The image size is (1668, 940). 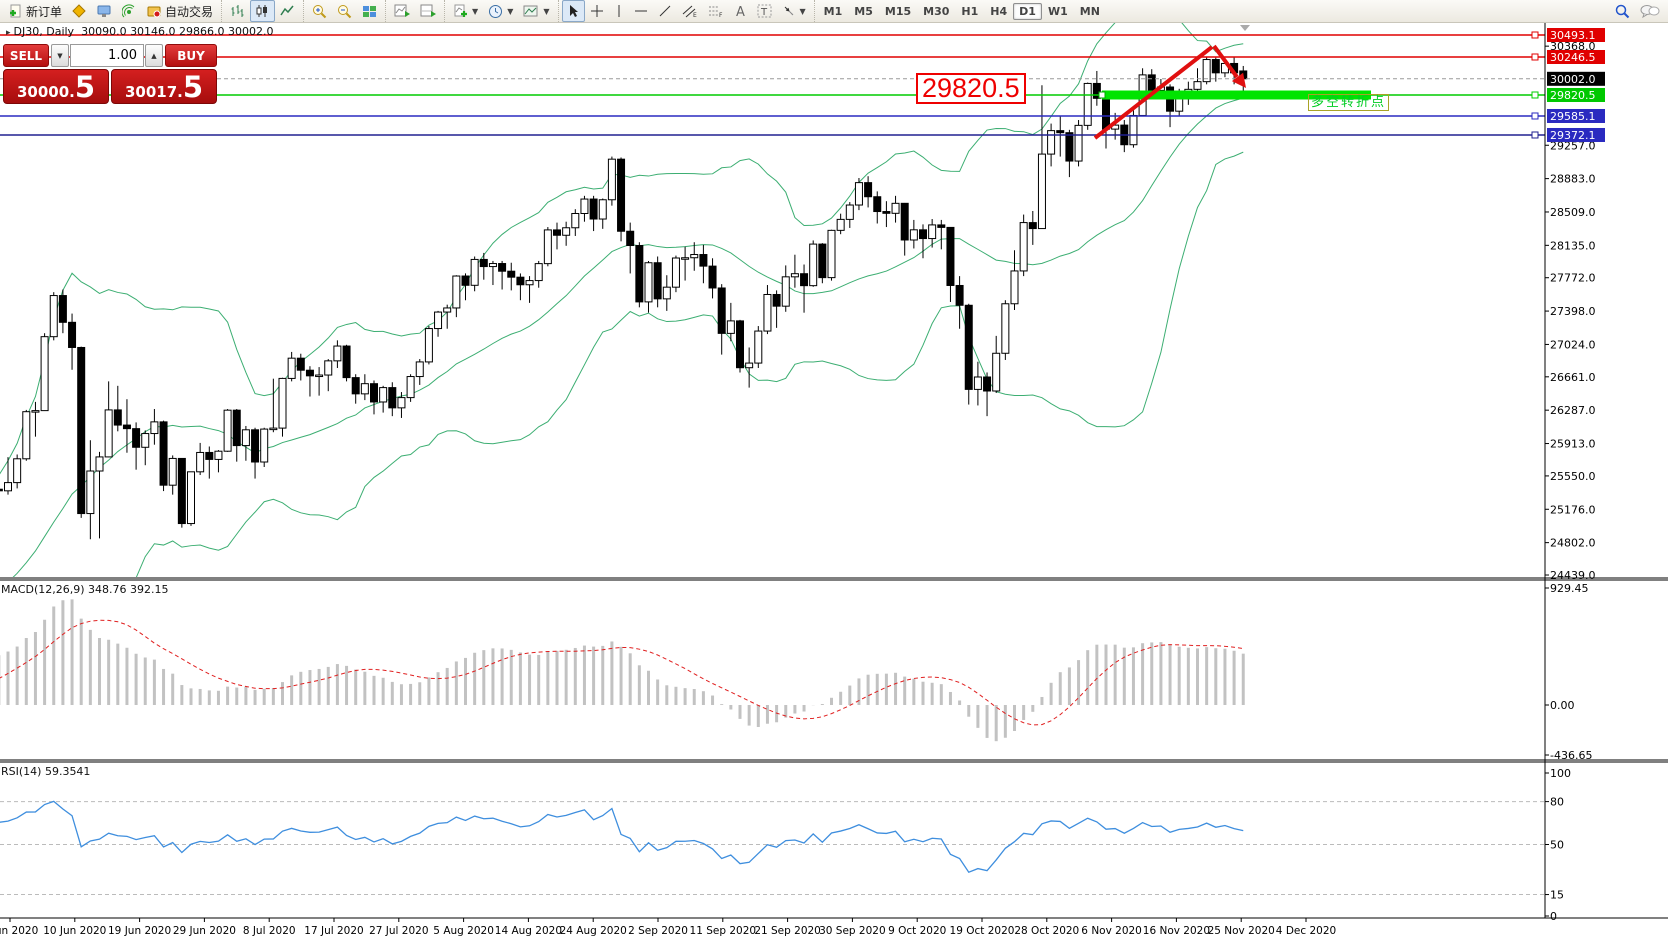 What do you see at coordinates (104, 11) in the screenshot?
I see `terminal-button` at bounding box center [104, 11].